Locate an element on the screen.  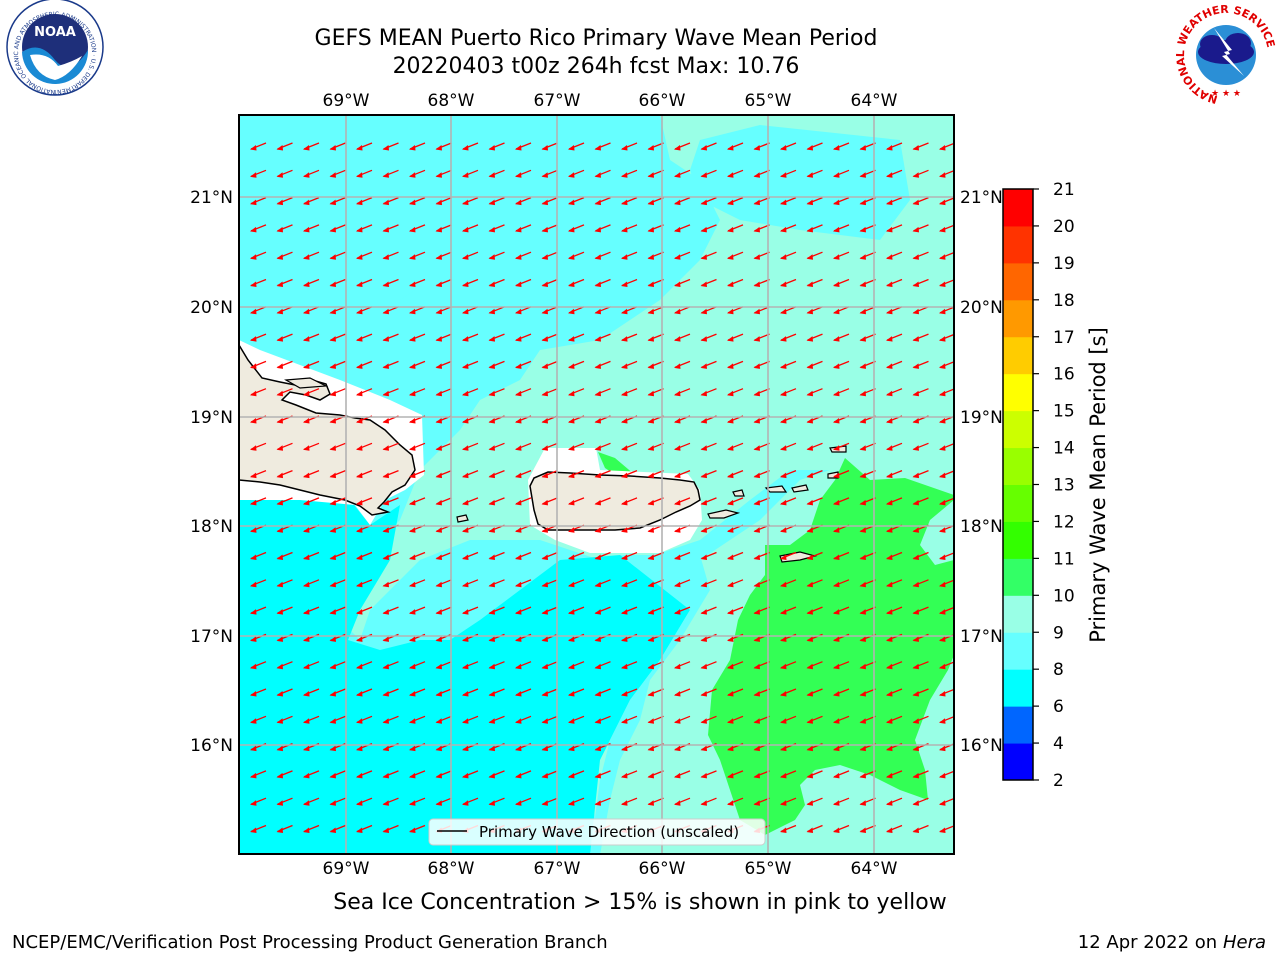
lat-labels-right: 21°N 20°N 19°N 18°N 17°N 16°N is located at coordinates (981, 472).